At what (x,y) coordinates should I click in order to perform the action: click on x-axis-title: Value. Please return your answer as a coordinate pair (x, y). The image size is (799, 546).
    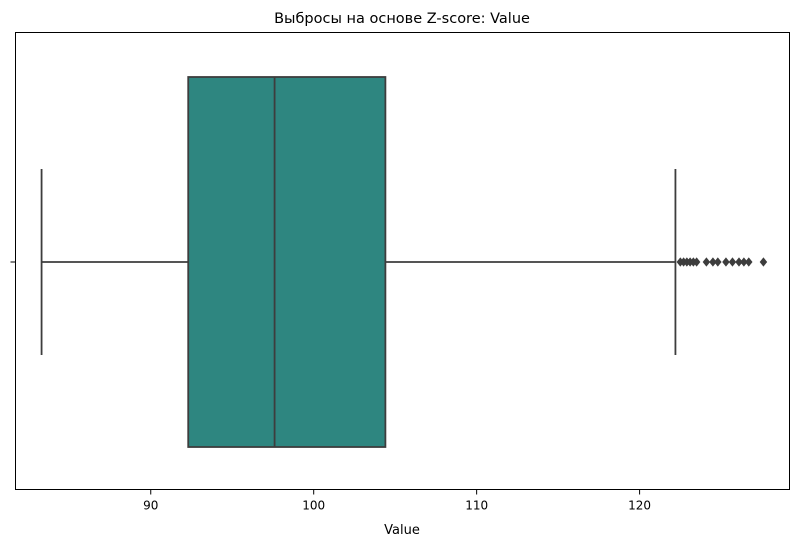
    Looking at the image, I should click on (402, 530).